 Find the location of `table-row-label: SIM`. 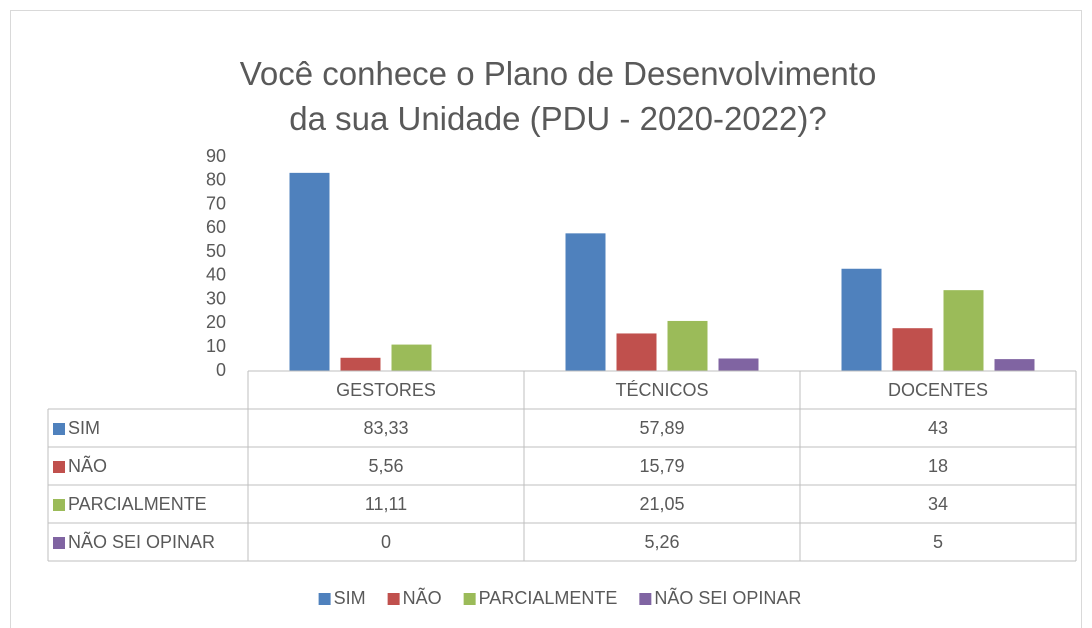

table-row-label: SIM is located at coordinates (84, 428).